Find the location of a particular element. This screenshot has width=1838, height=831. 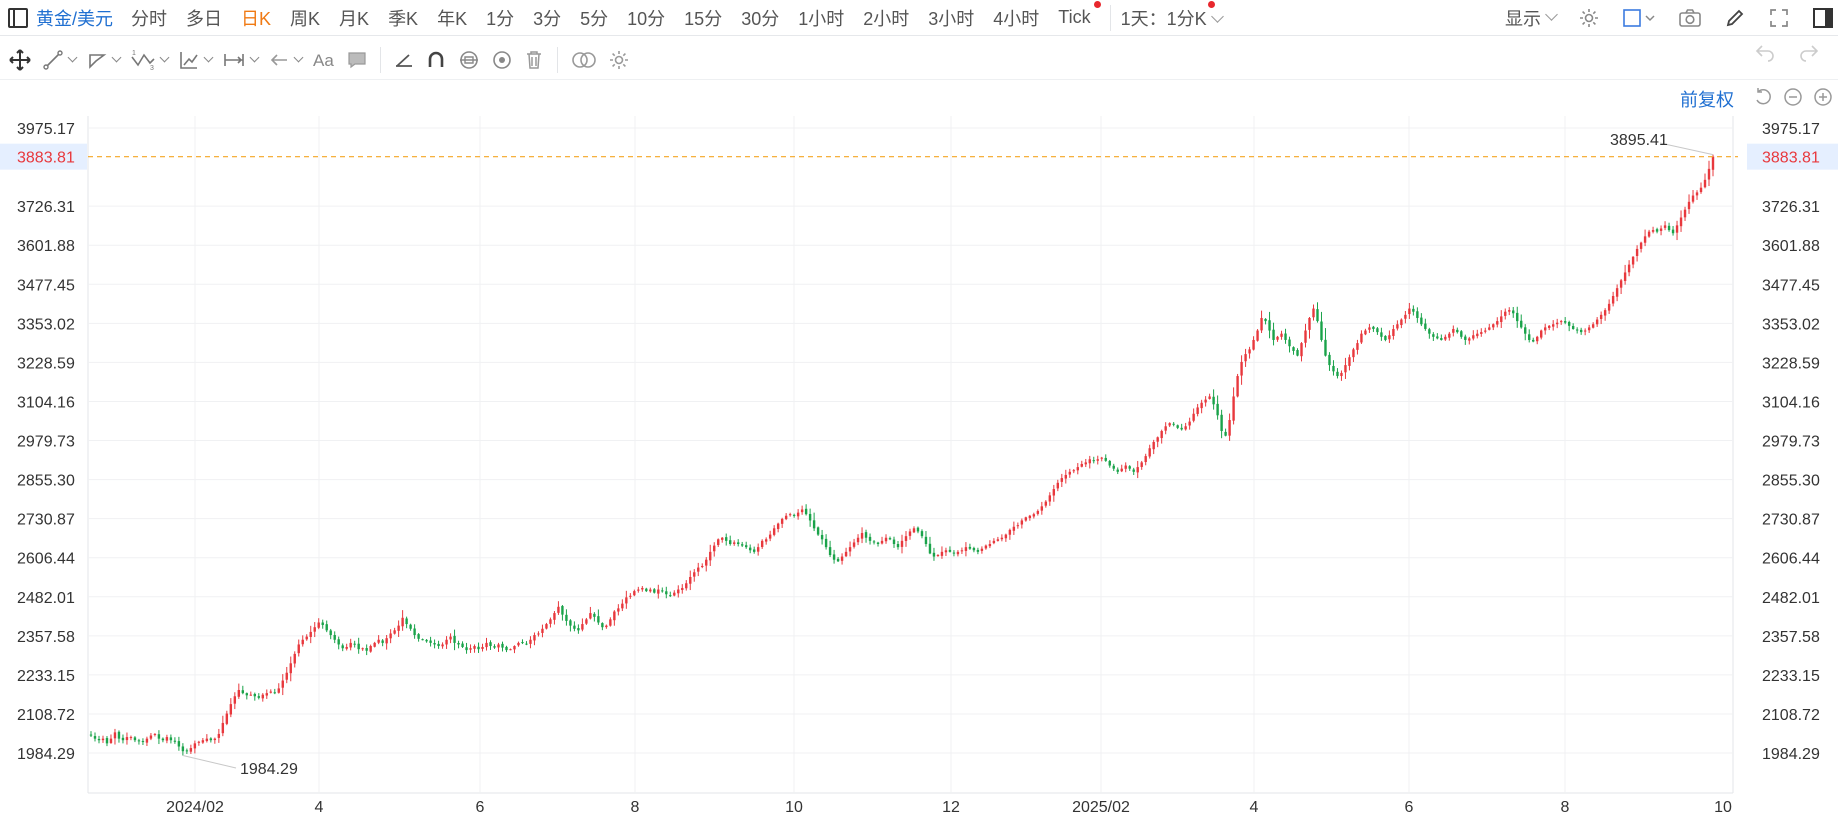

period-multi-day: 多日 is located at coordinates (204, 18).